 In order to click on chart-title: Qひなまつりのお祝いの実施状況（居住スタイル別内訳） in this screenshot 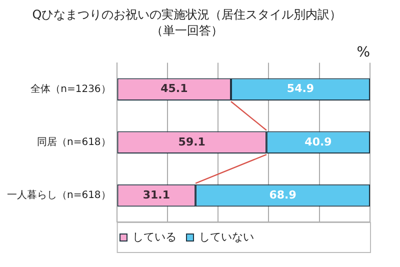, I will do `click(187, 14)`.